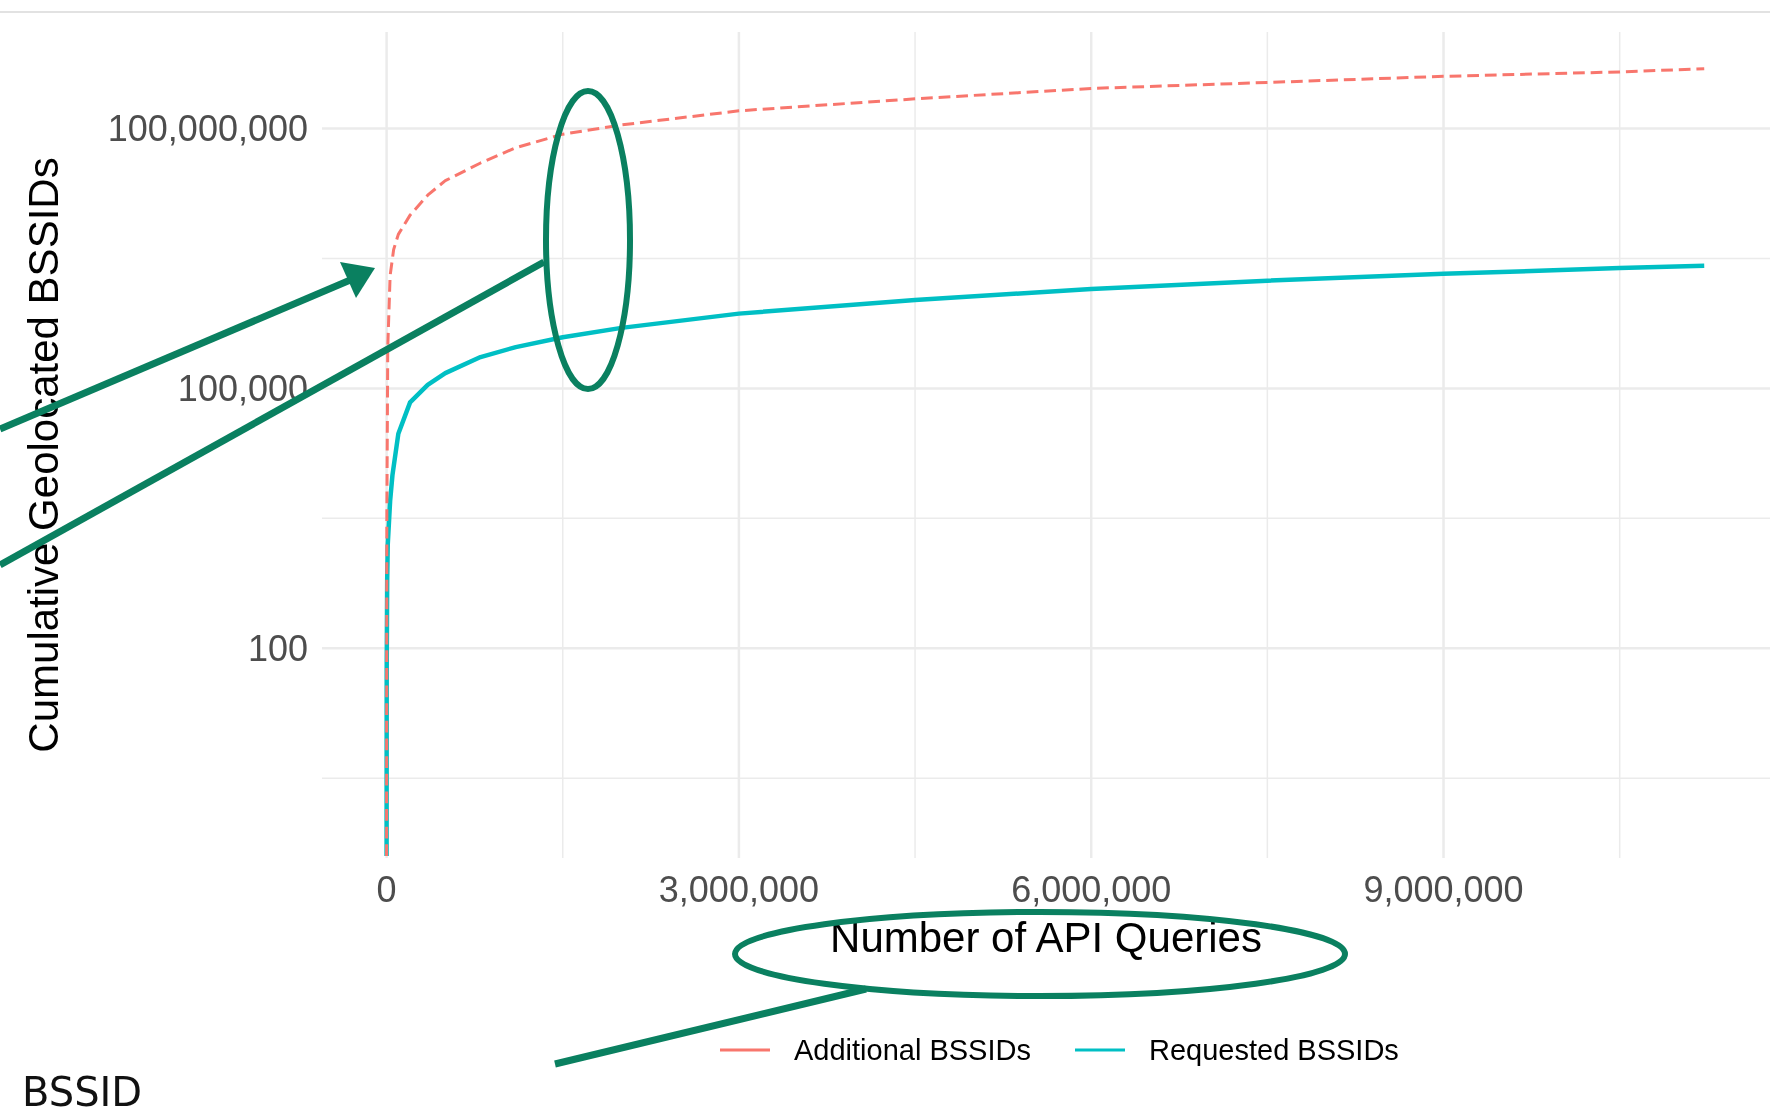  I want to click on legend-label: Additional BSSIDs, so click(912, 1050).